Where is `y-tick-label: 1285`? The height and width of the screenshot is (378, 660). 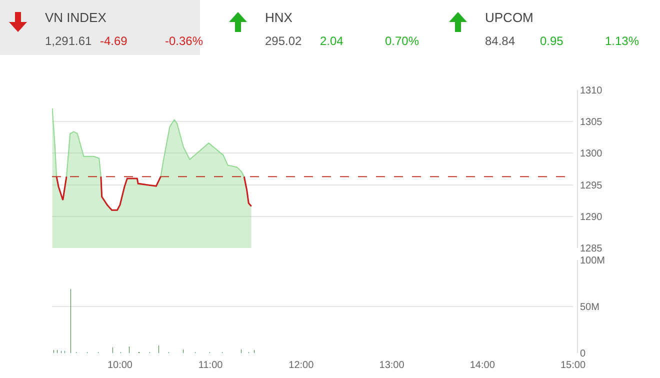 y-tick-label: 1285 is located at coordinates (591, 249).